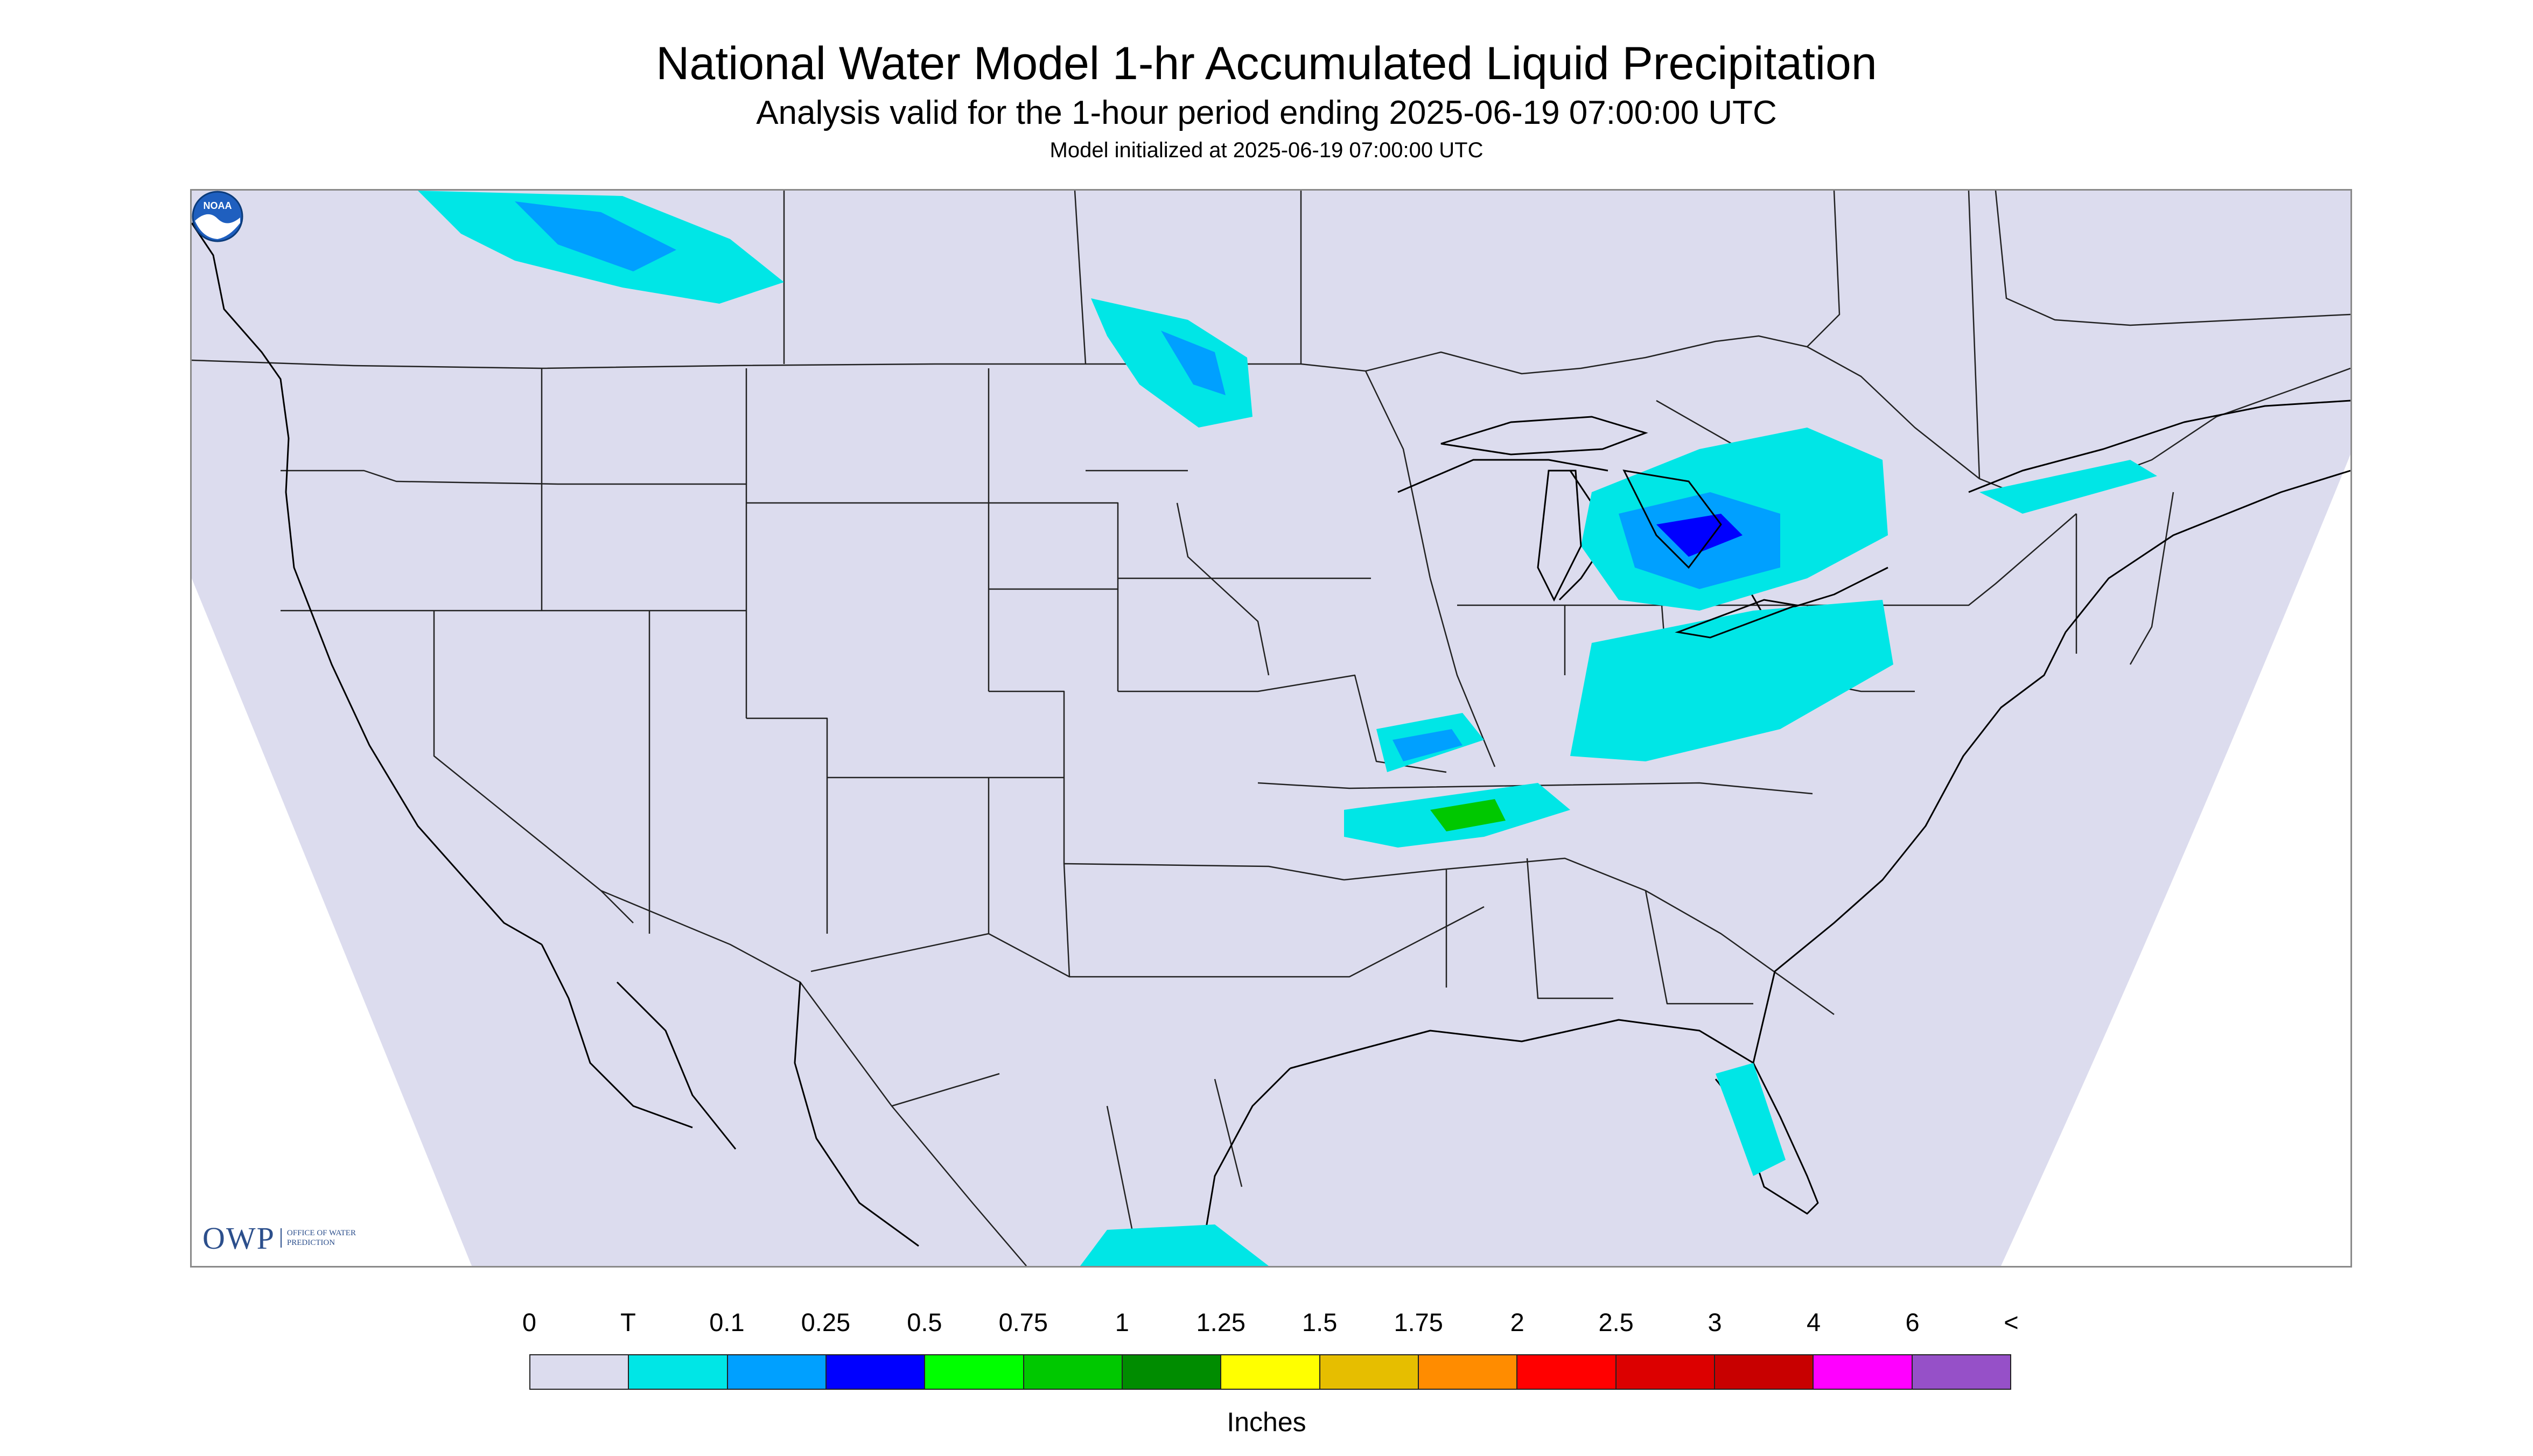 The image size is (2533, 1456). Describe the element at coordinates (1266, 1422) in the screenshot. I see `legend-units: Inches` at that location.